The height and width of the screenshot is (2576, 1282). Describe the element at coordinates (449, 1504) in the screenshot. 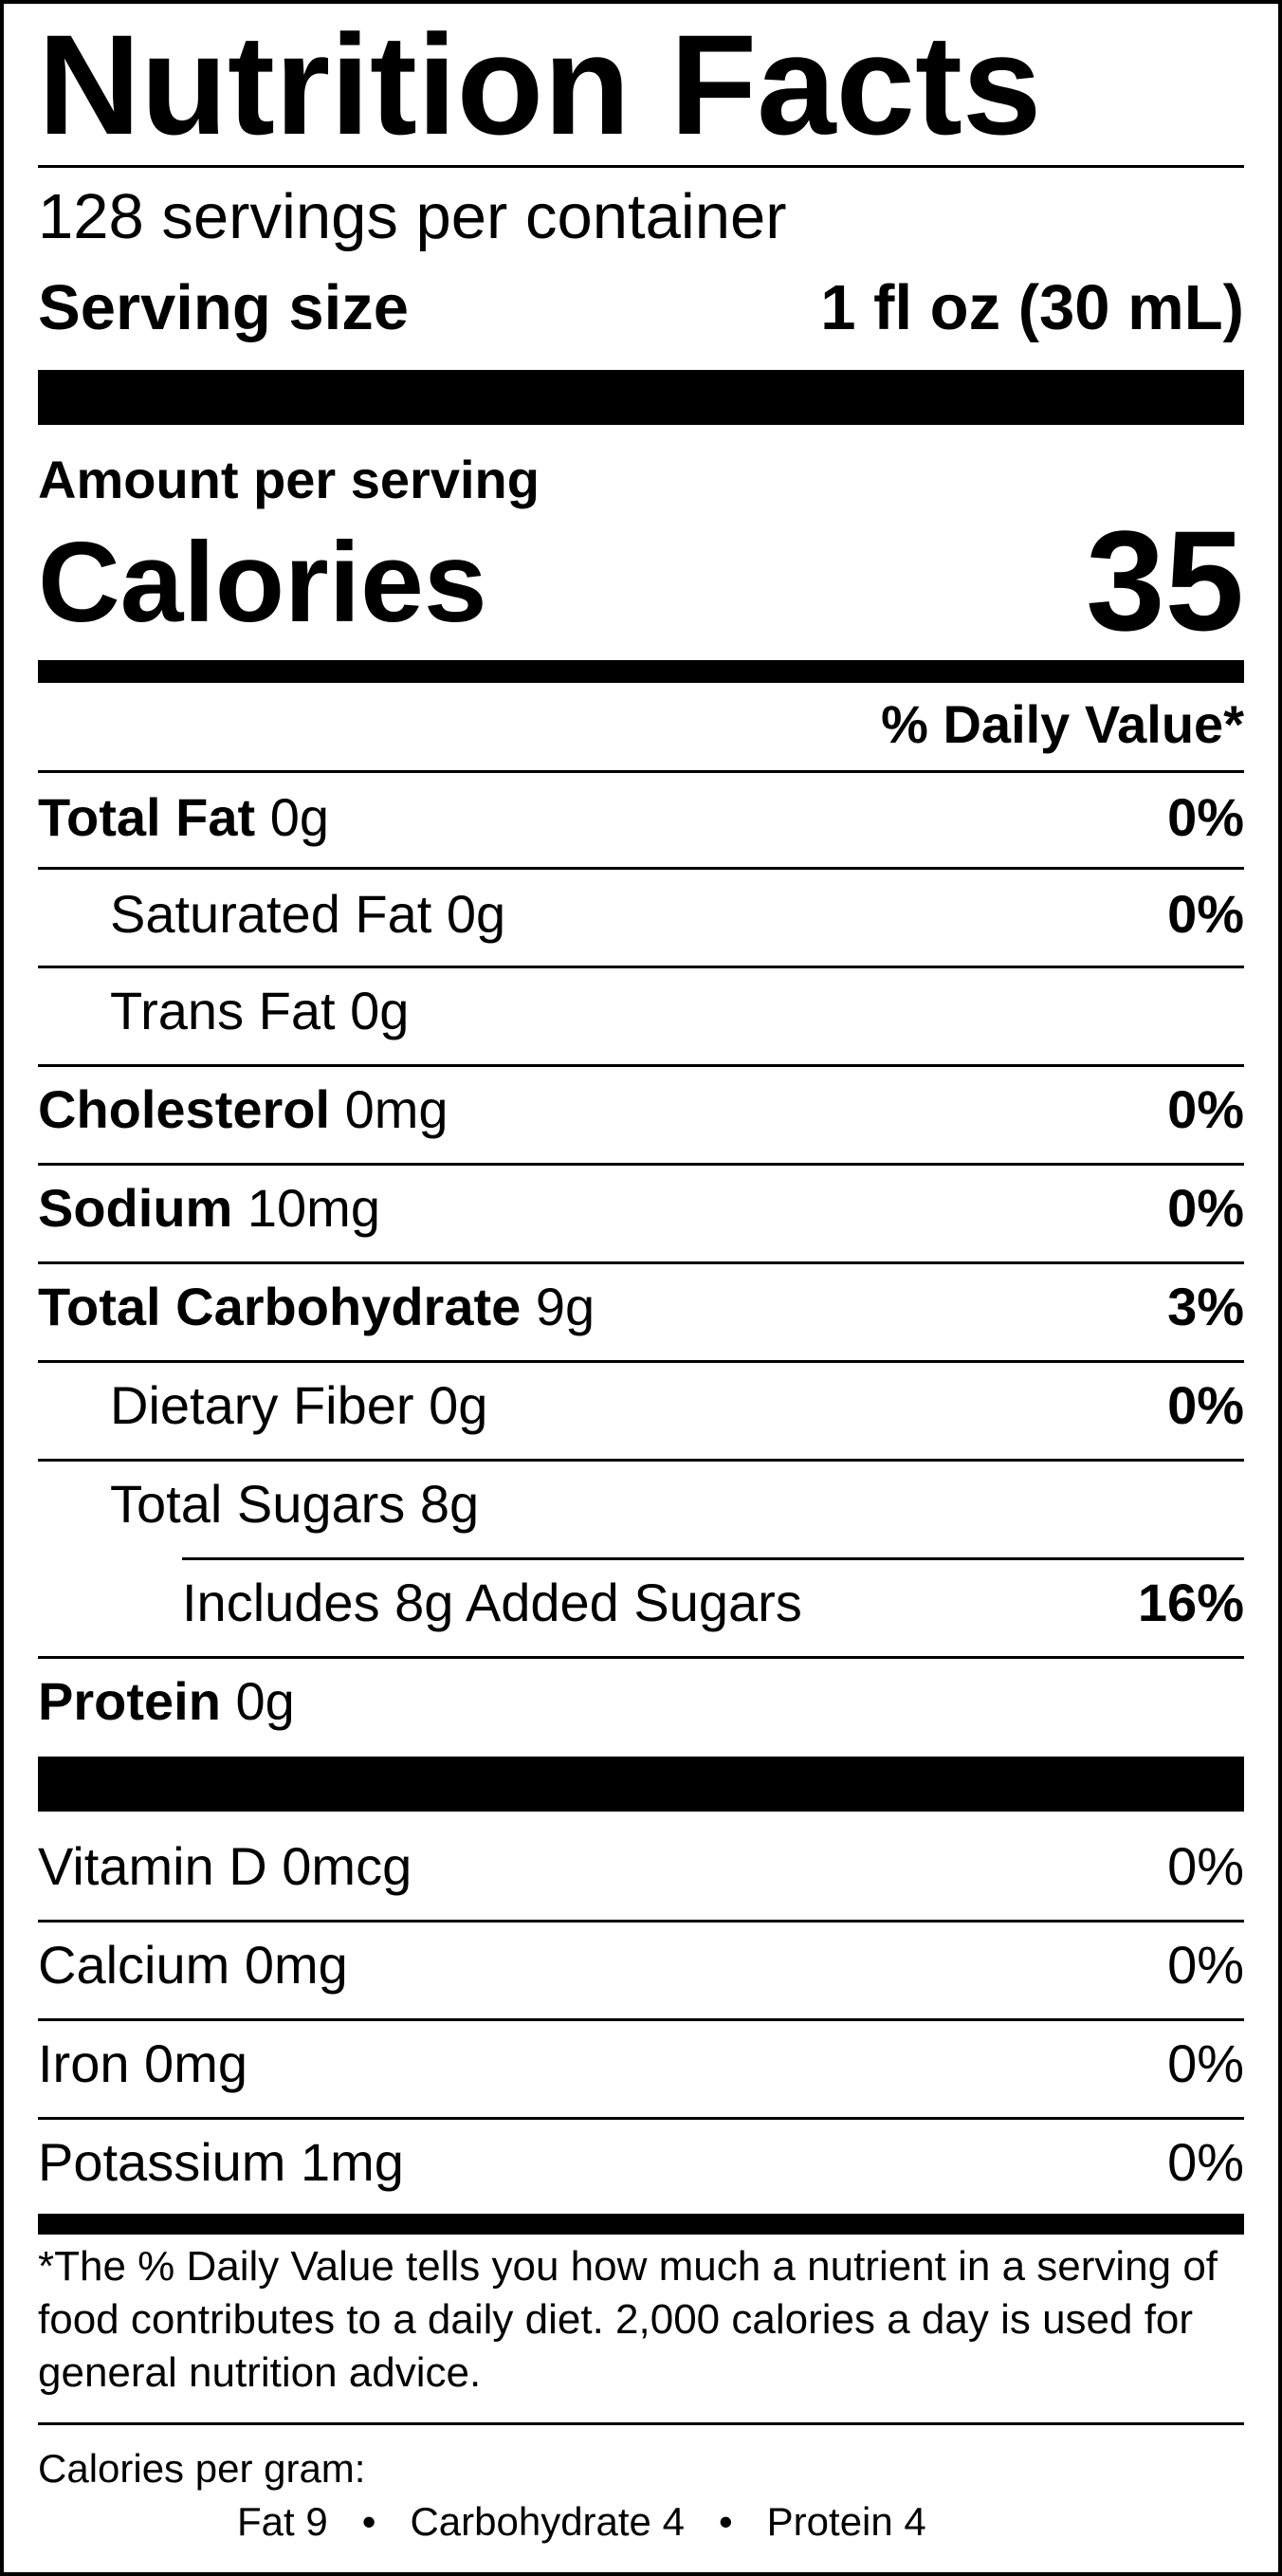

I see `nutrient-amount: 8g` at that location.